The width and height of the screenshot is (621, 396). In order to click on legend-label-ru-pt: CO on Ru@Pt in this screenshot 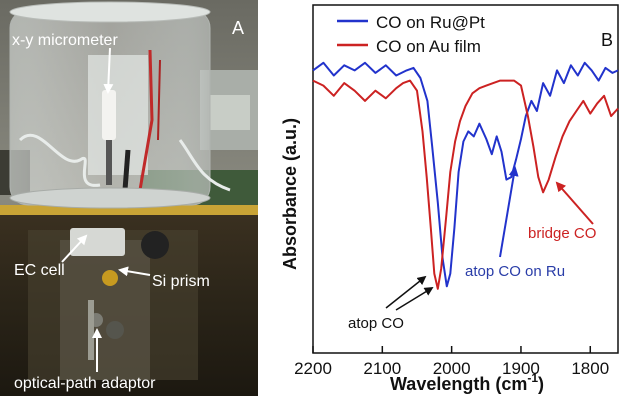, I will do `click(430, 22)`.